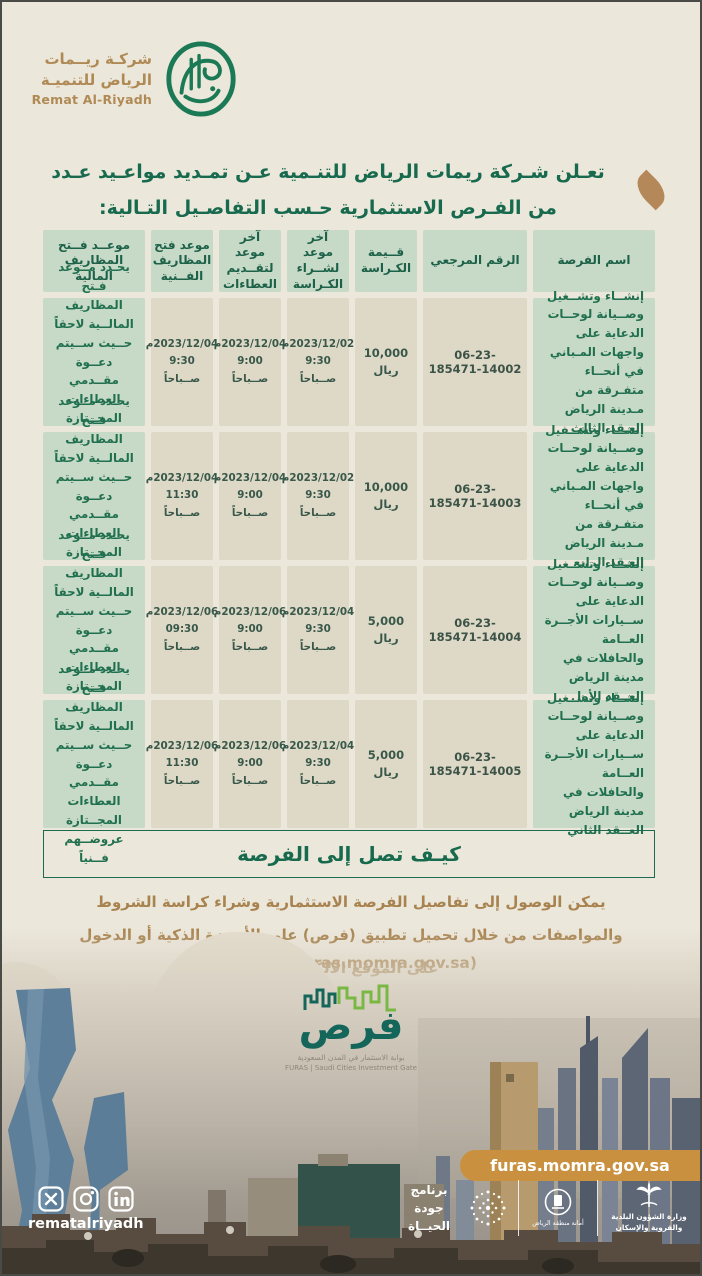  I want to click on riyadh-label: أمانة منطقة الرياض, so click(558, 1224).